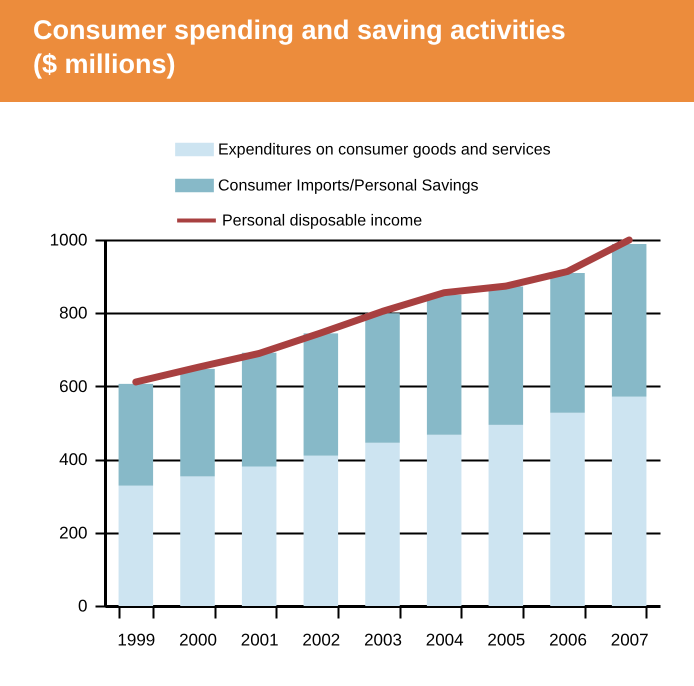 The image size is (694, 686). Describe the element at coordinates (321, 640) in the screenshot. I see `x-tick-label: 2002` at that location.